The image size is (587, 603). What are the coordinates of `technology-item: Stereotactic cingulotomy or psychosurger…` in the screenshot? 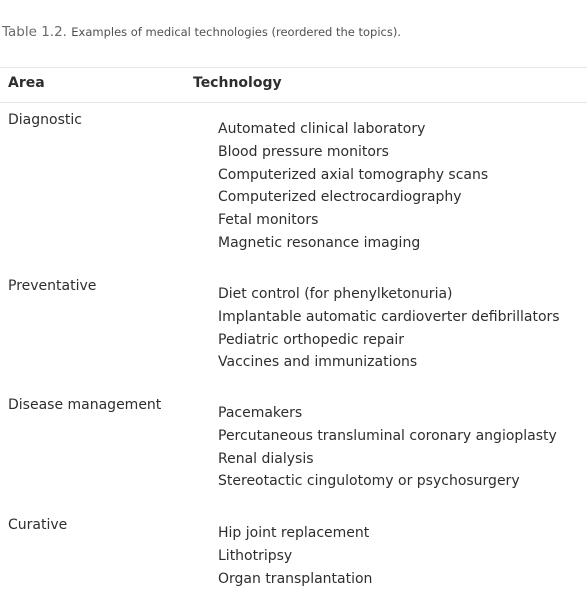 It's located at (369, 481).